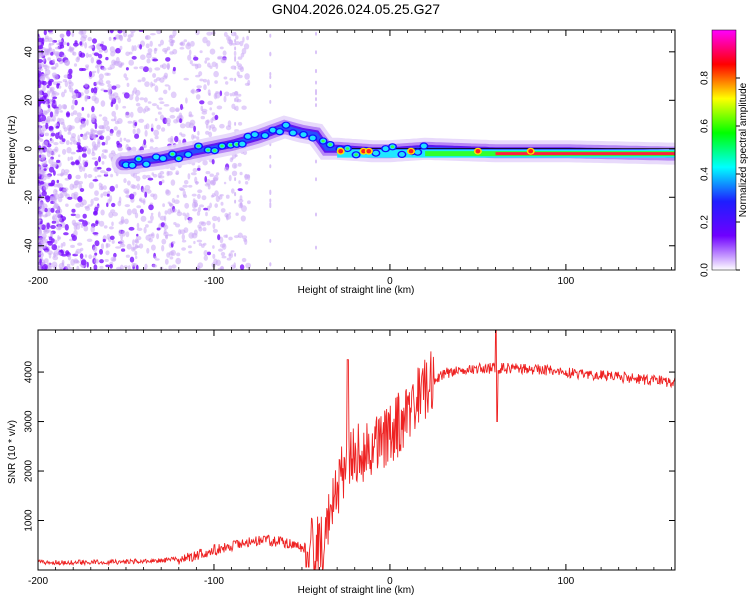 This screenshot has height=600, width=750. I want to click on ridge-blob-peak, so click(198, 146).